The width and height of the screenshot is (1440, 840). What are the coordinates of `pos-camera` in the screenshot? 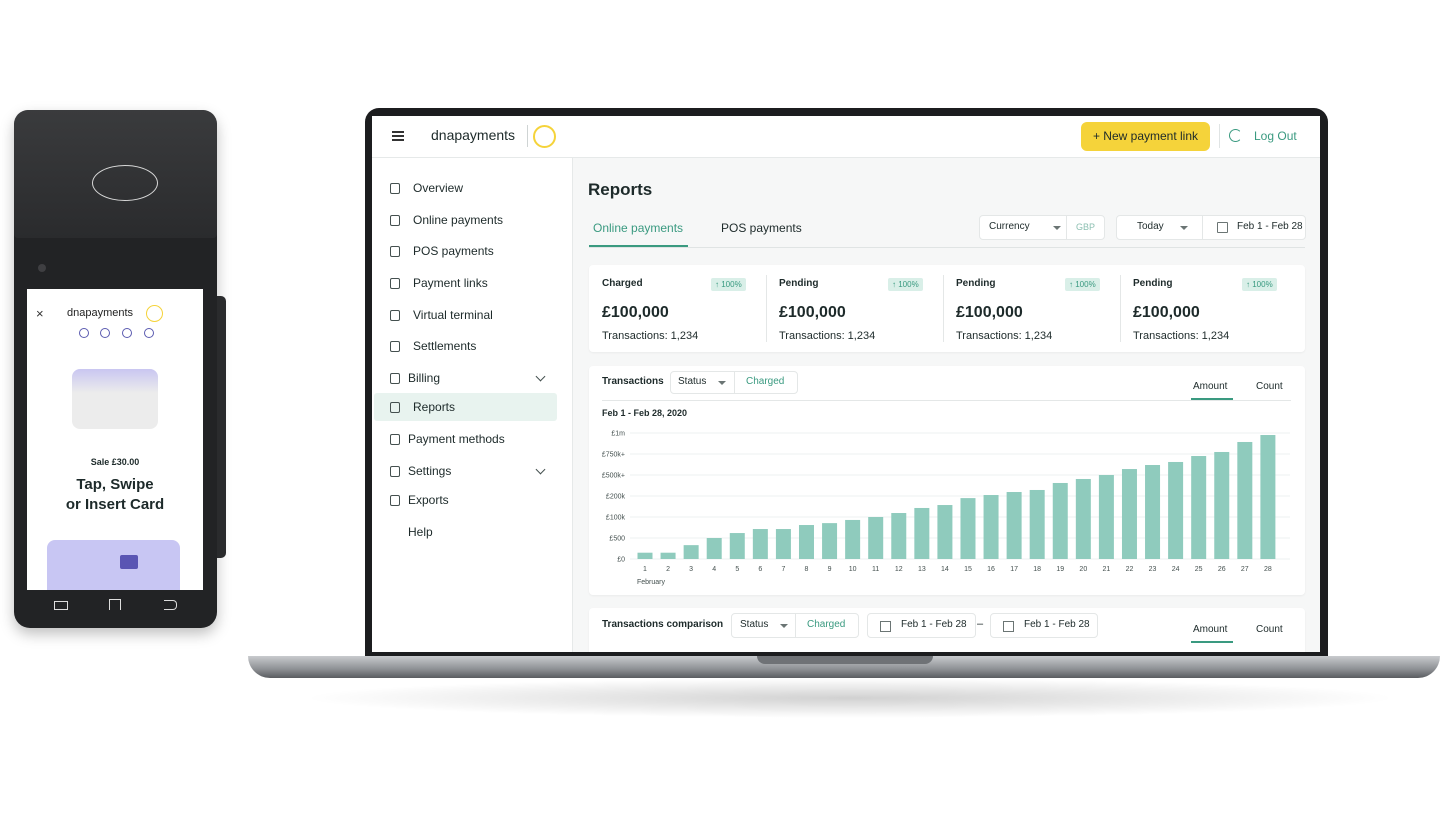 It's located at (42, 268).